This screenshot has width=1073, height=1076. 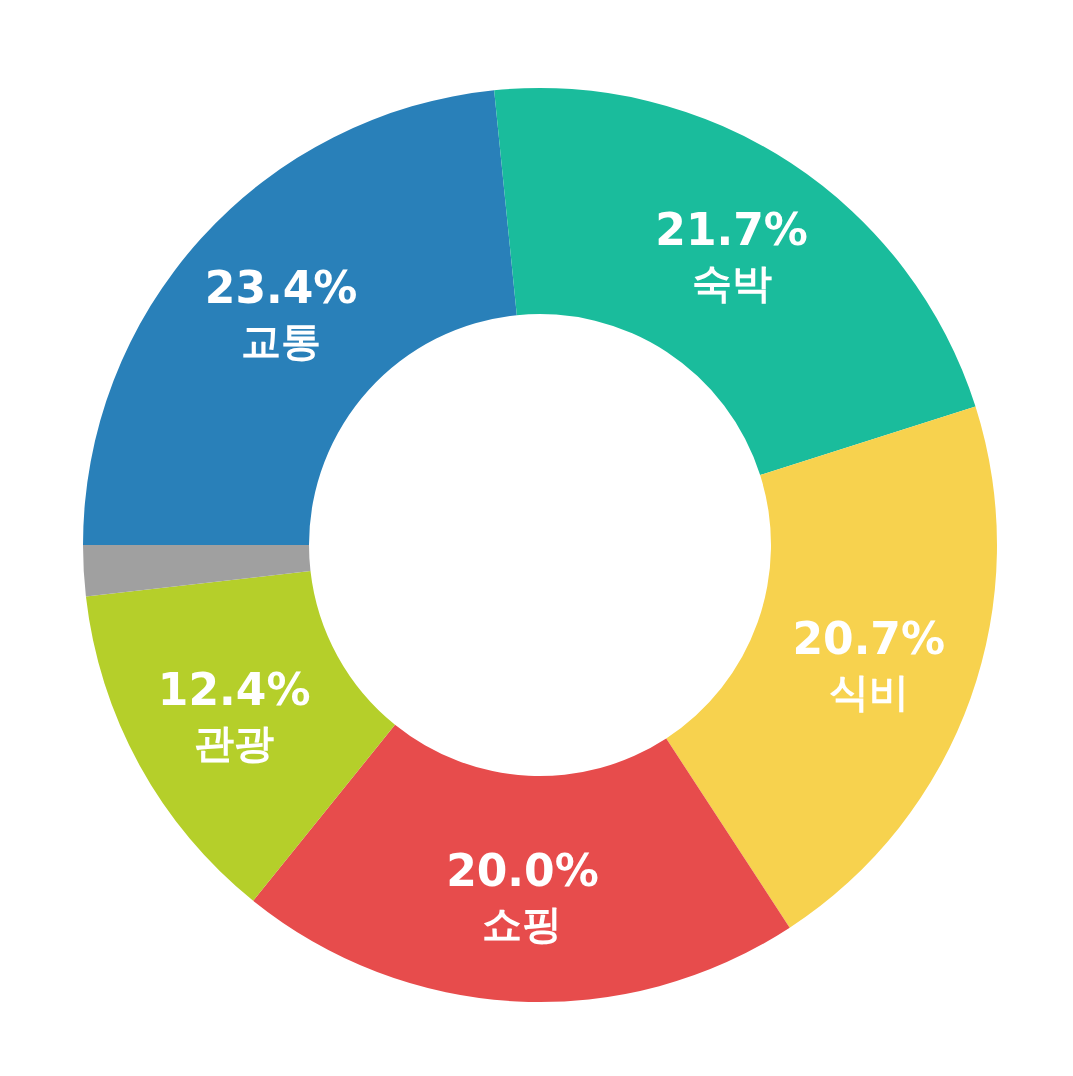 What do you see at coordinates (522, 923) in the screenshot?
I see `slice-label: 쇼핑` at bounding box center [522, 923].